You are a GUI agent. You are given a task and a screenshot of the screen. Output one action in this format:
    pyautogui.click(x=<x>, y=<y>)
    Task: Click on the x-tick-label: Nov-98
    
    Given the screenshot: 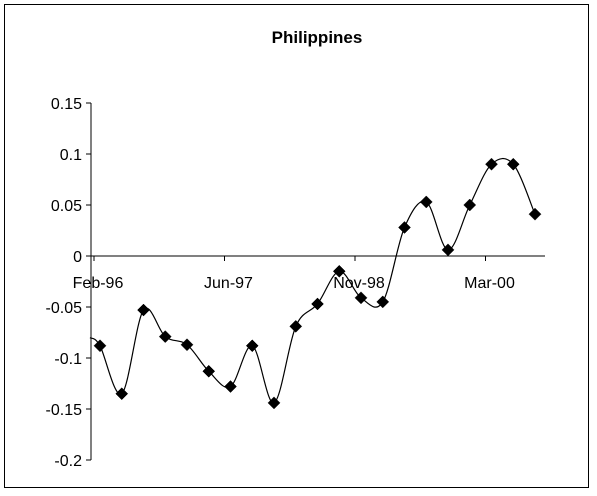 What is the action you would take?
    pyautogui.click(x=359, y=283)
    